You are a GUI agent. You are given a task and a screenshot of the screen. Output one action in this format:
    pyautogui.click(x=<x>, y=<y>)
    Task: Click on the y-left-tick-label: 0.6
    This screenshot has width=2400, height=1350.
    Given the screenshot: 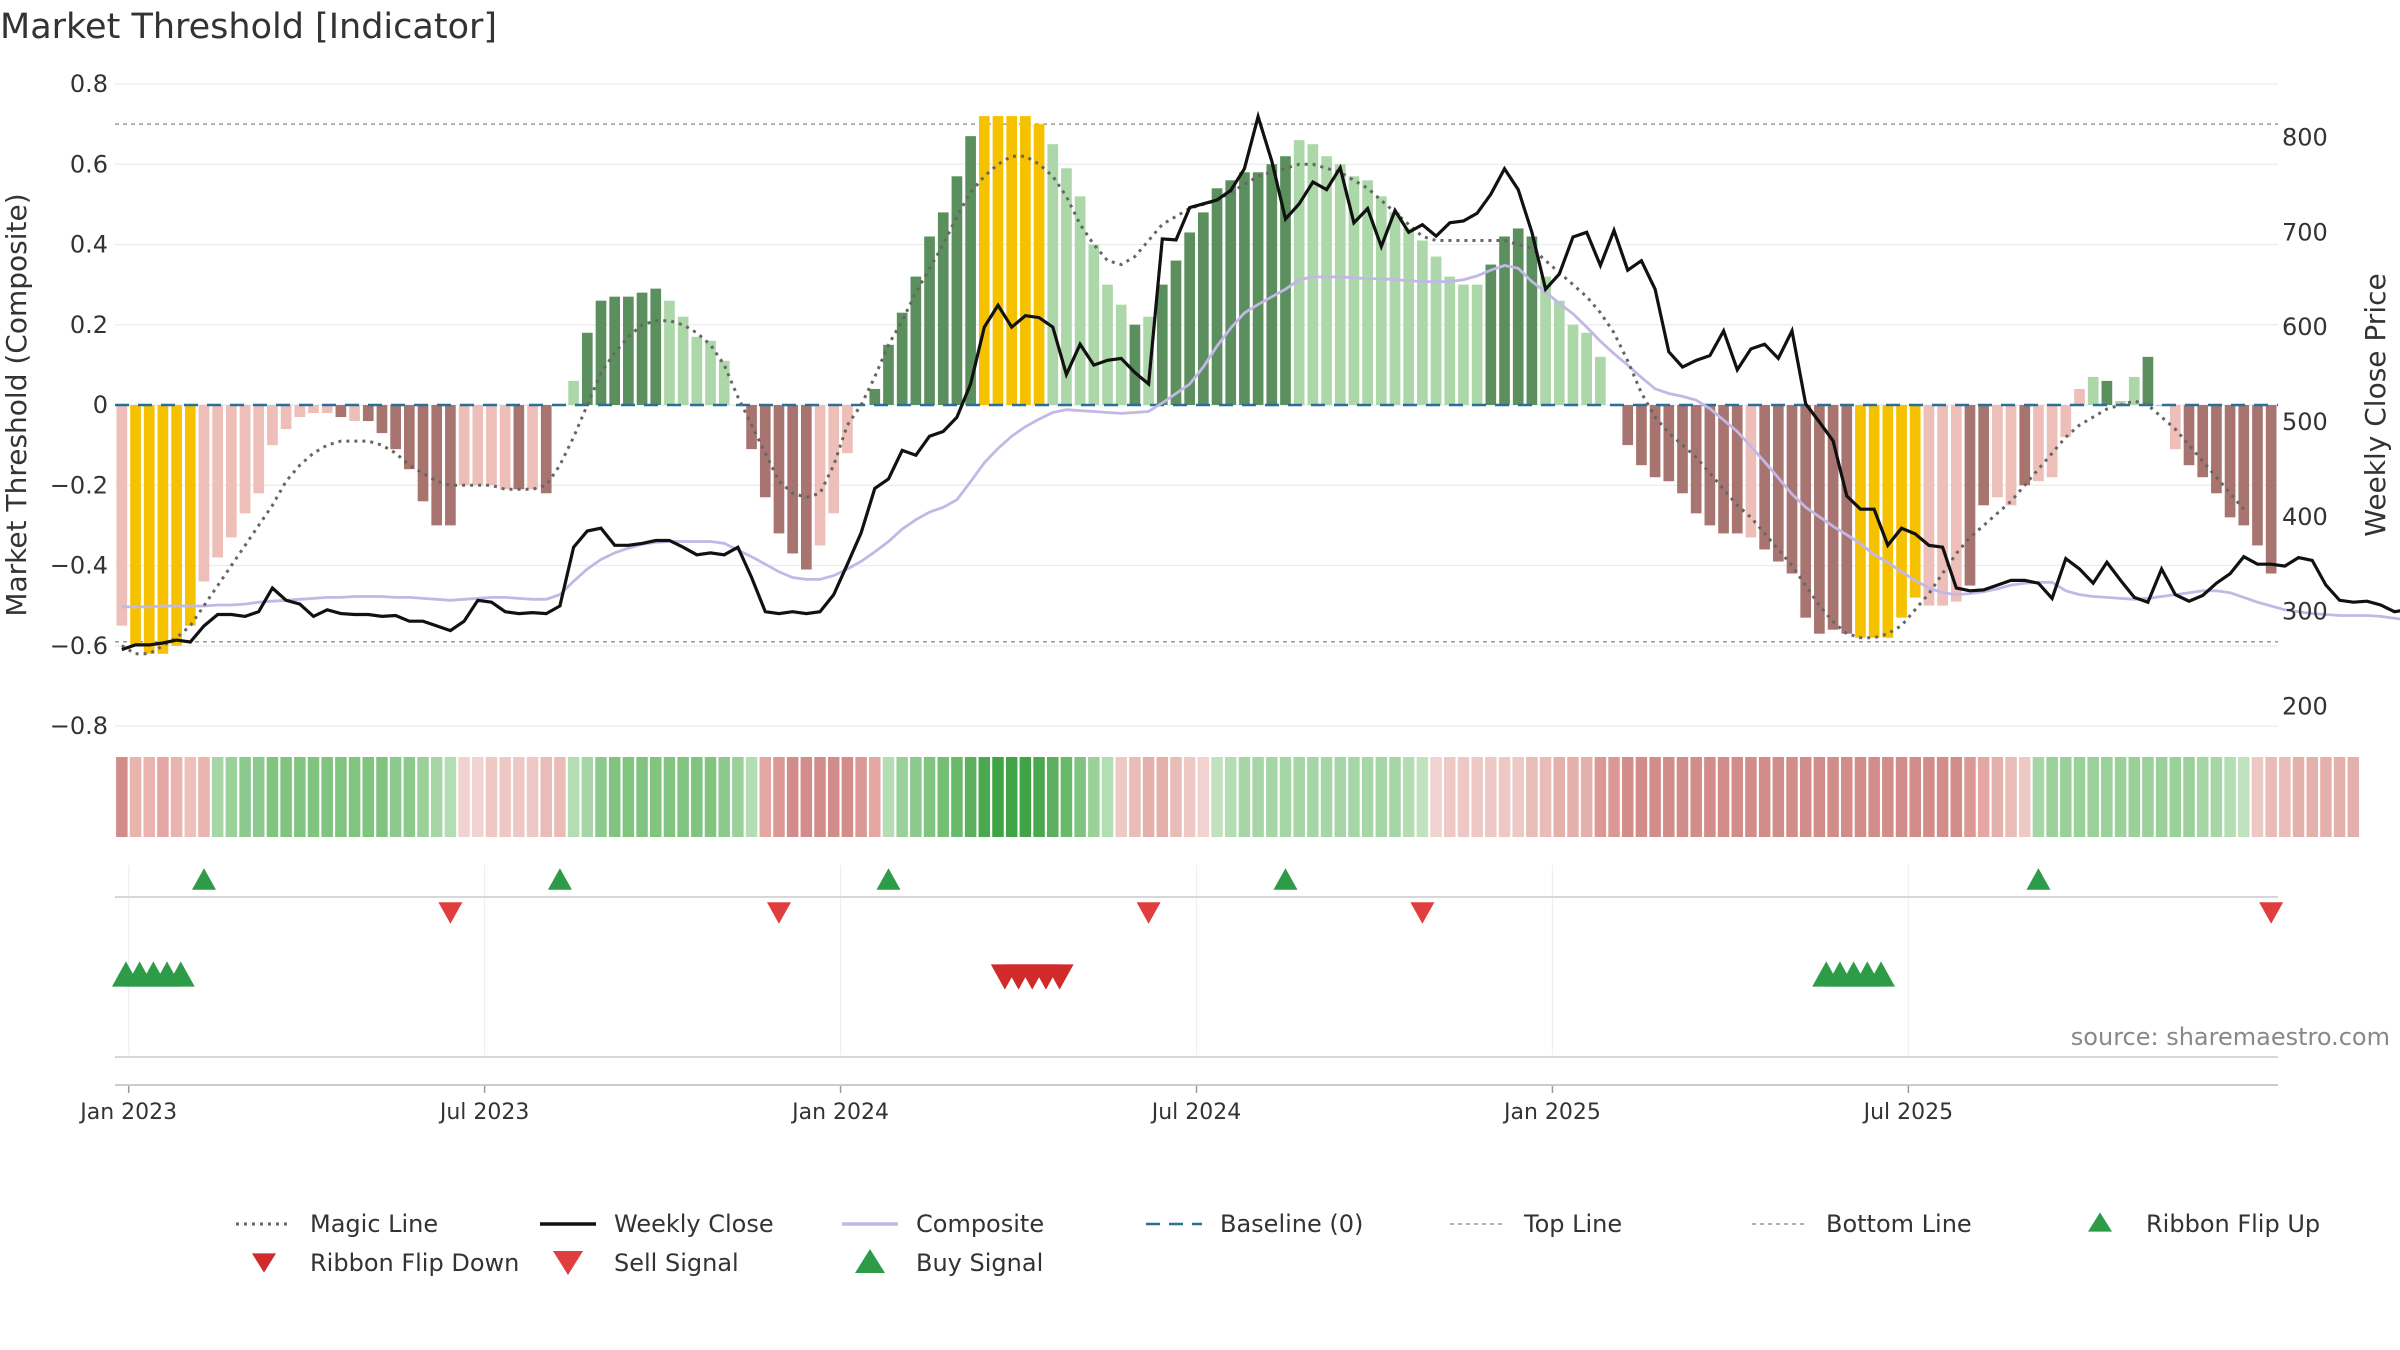 What is the action you would take?
    pyautogui.click(x=89, y=164)
    